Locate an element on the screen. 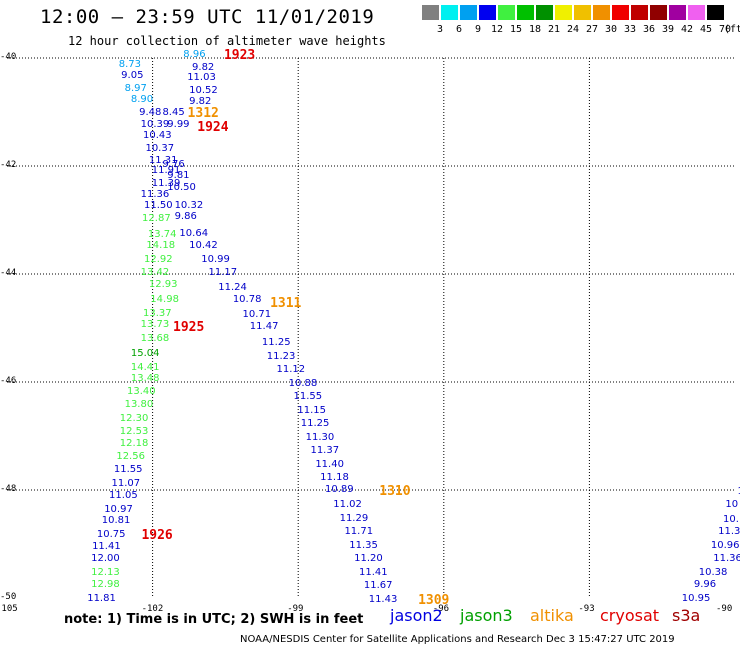 The image size is (740, 650). wave-height-value: 11.07 is located at coordinates (126, 483).